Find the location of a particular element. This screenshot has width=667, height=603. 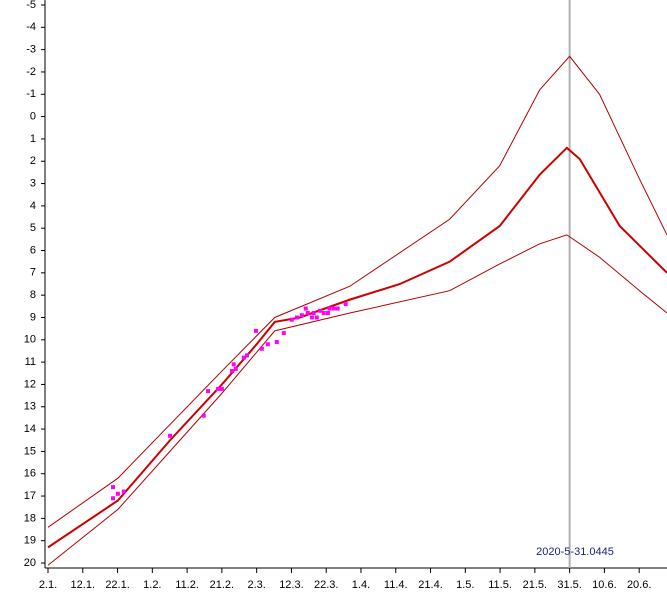

y-tick-label: -1 is located at coordinates (31, 94).